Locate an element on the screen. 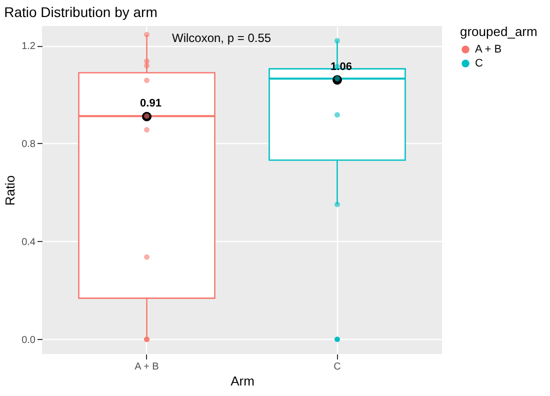 The width and height of the screenshot is (550, 396). y-tick-label: 0.4 is located at coordinates (29, 242).